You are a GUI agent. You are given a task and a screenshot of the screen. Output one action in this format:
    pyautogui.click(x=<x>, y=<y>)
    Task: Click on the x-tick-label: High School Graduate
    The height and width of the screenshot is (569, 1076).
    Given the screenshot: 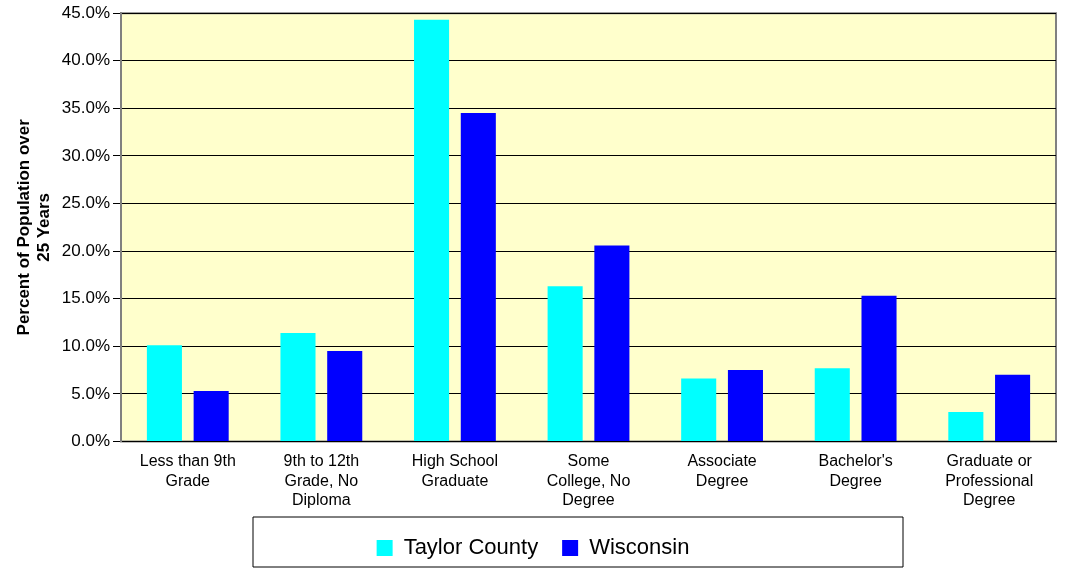 What is the action you would take?
    pyautogui.click(x=455, y=470)
    